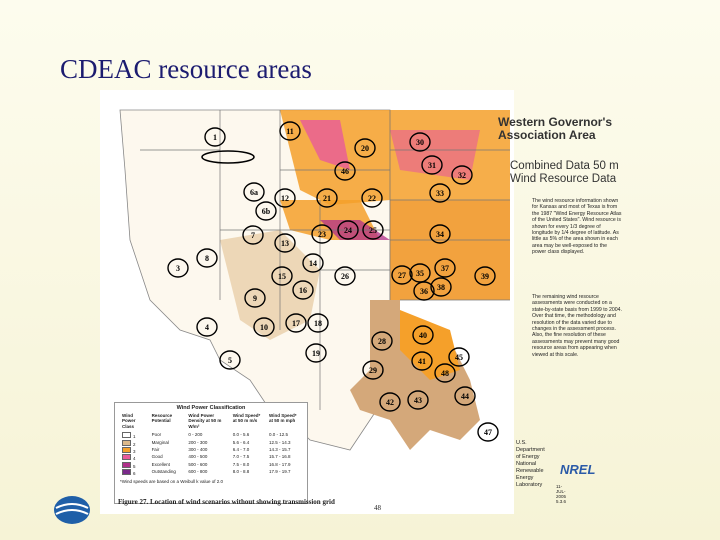  I want to click on unlabeled-area, so click(228, 157).